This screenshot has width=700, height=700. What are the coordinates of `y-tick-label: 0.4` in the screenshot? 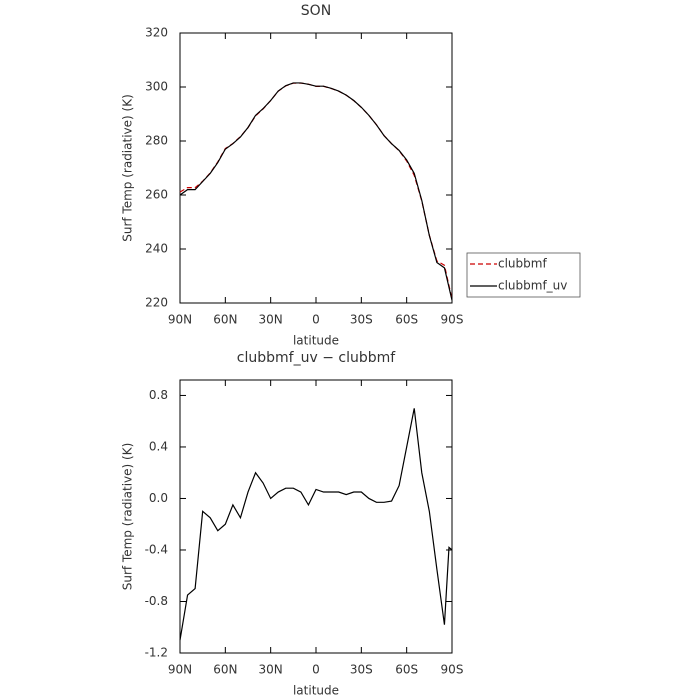 It's located at (158, 446).